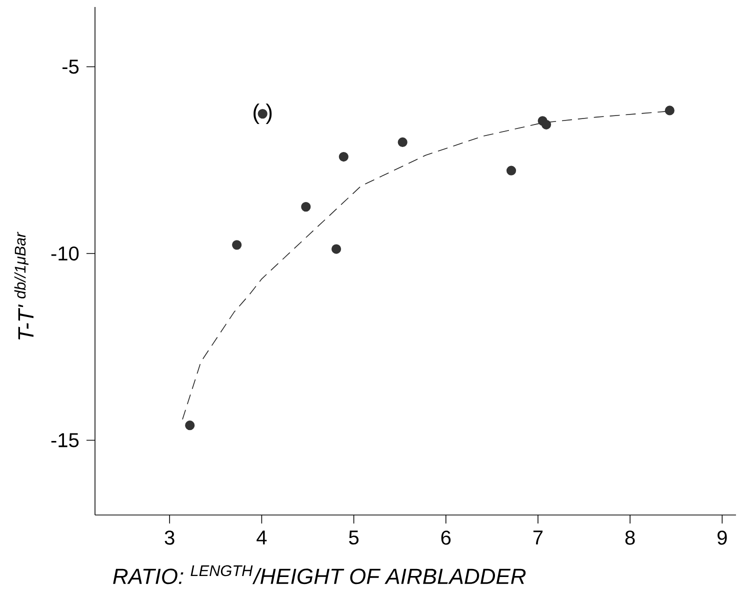  Describe the element at coordinates (354, 537) in the screenshot. I see `x-tick-label: 5` at that location.